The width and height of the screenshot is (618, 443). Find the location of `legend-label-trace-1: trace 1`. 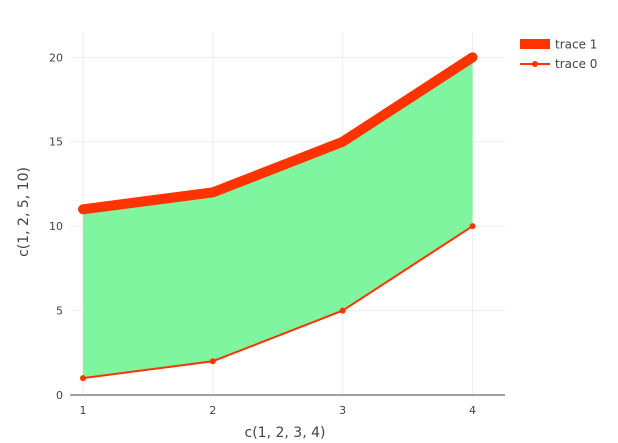

legend-label-trace-1: trace 1 is located at coordinates (576, 45).